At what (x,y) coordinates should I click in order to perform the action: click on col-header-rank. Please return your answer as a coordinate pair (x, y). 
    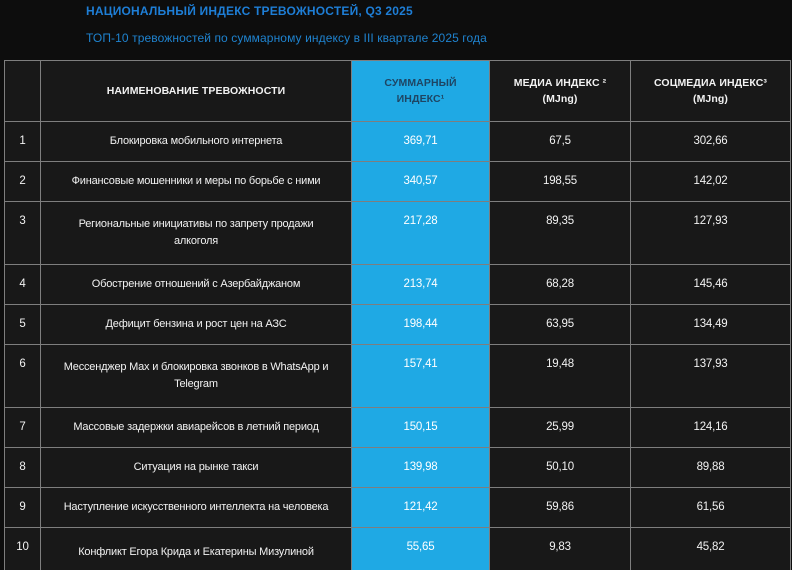
    Looking at the image, I should click on (22, 91).